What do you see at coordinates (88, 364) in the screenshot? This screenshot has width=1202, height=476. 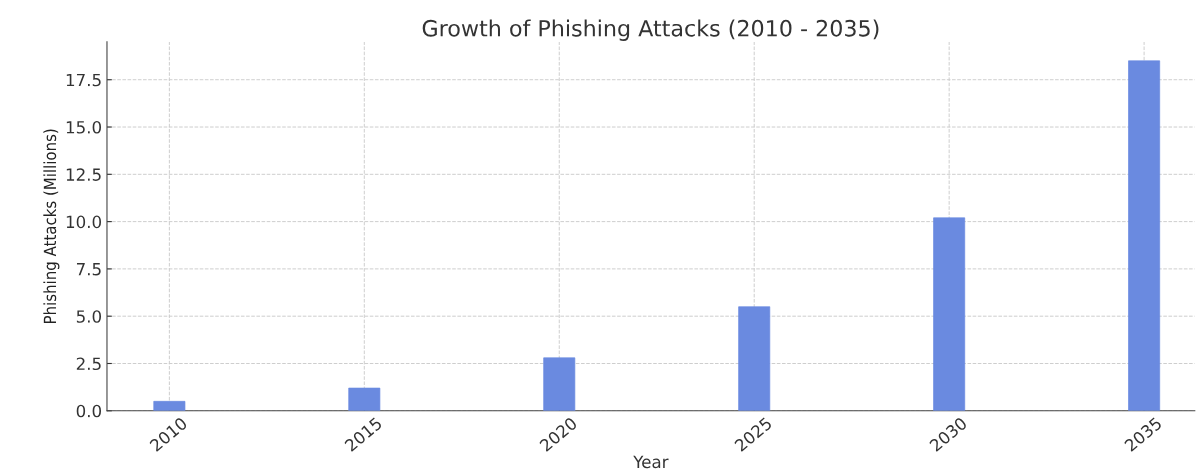 I see `y-tick-label: 2.5` at bounding box center [88, 364].